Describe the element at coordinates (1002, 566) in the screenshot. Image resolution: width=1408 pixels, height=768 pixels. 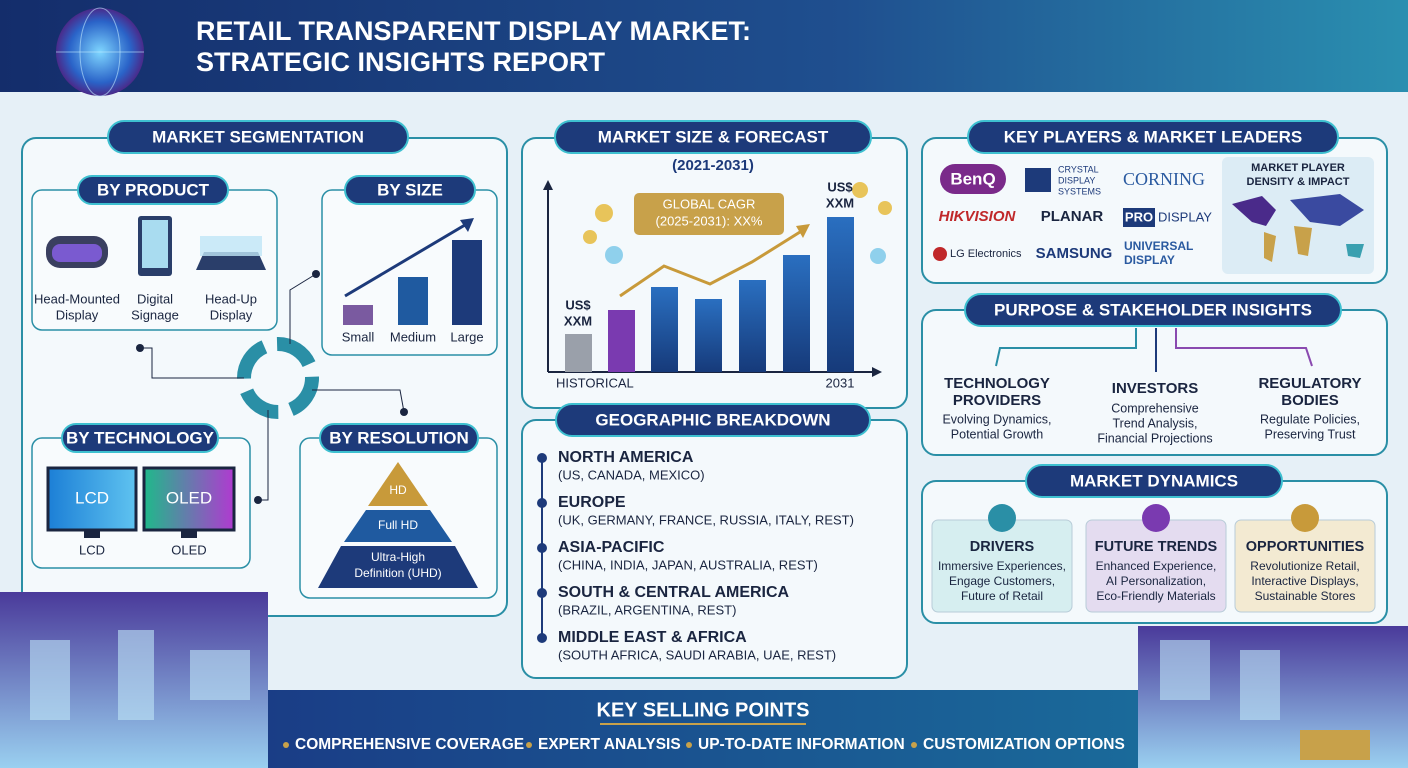
I see `card-desc: Immersive Experiences,` at that location.